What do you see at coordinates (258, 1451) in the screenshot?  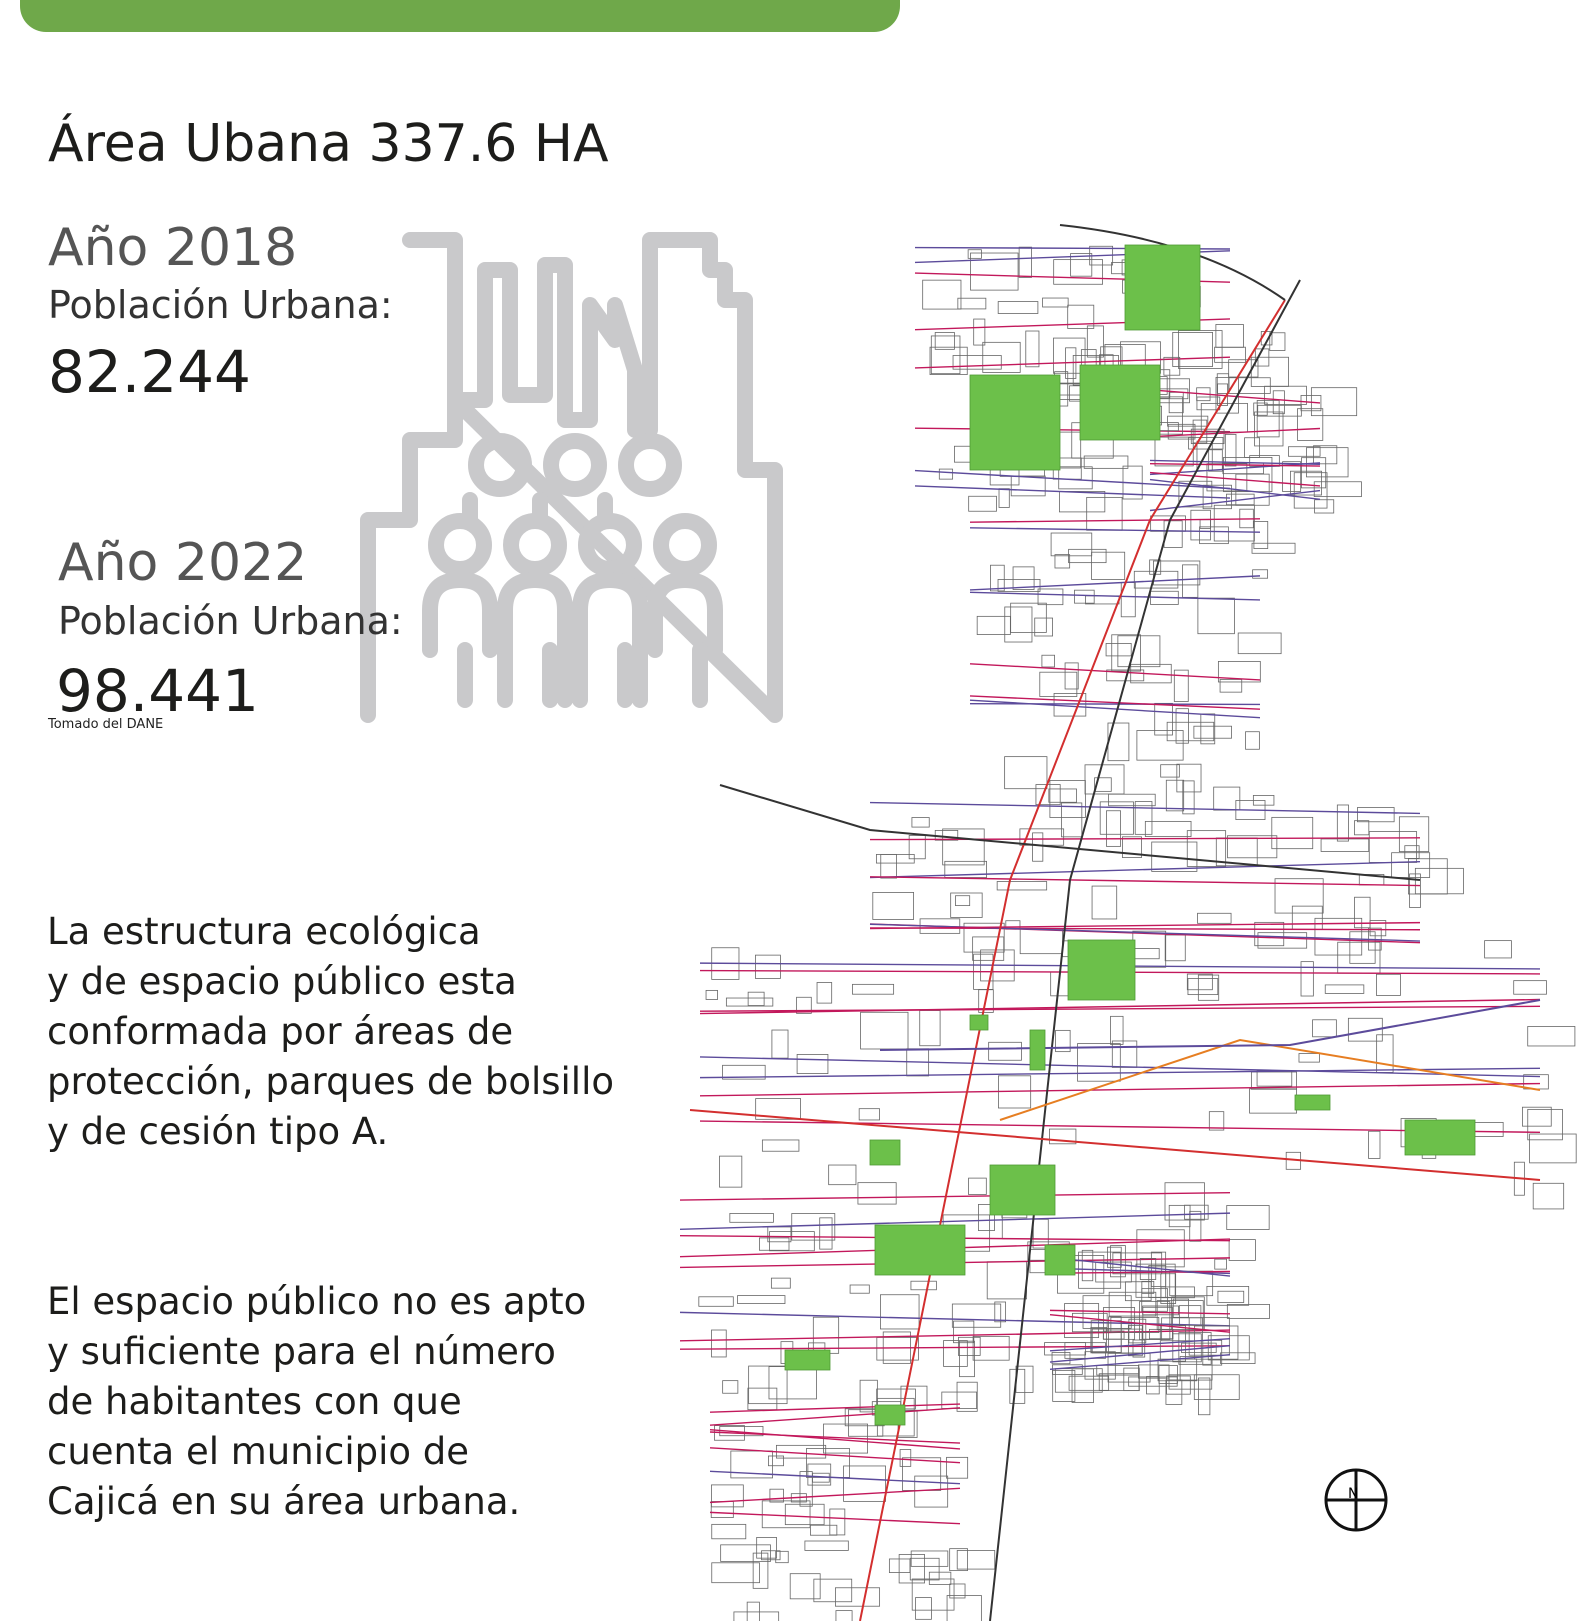 I see `paragraph-line: cuenta el municipio de` at bounding box center [258, 1451].